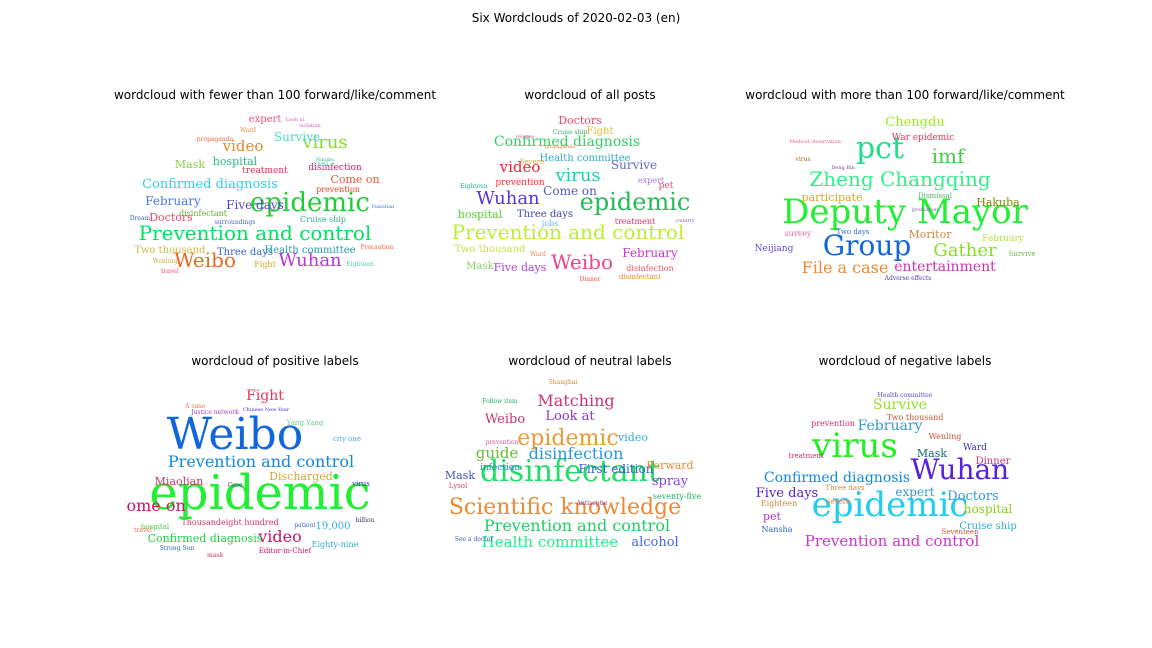 This screenshot has height=648, width=1152. Describe the element at coordinates (245, 252) in the screenshot. I see `cloud-word: Three days` at that location.